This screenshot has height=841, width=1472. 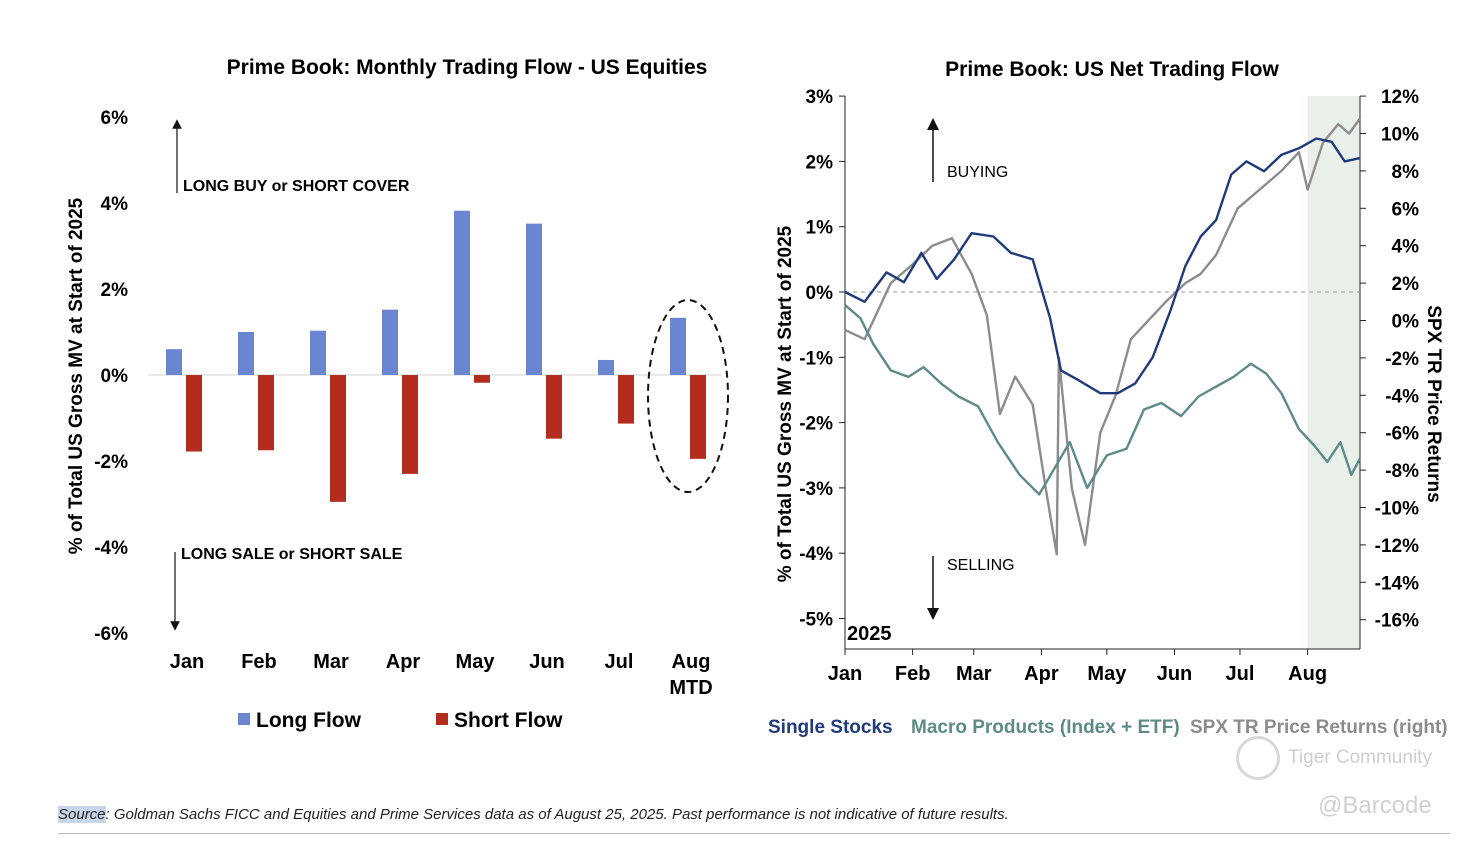 I want to click on watermark-community-text: Tiger Community, so click(x=1360, y=757).